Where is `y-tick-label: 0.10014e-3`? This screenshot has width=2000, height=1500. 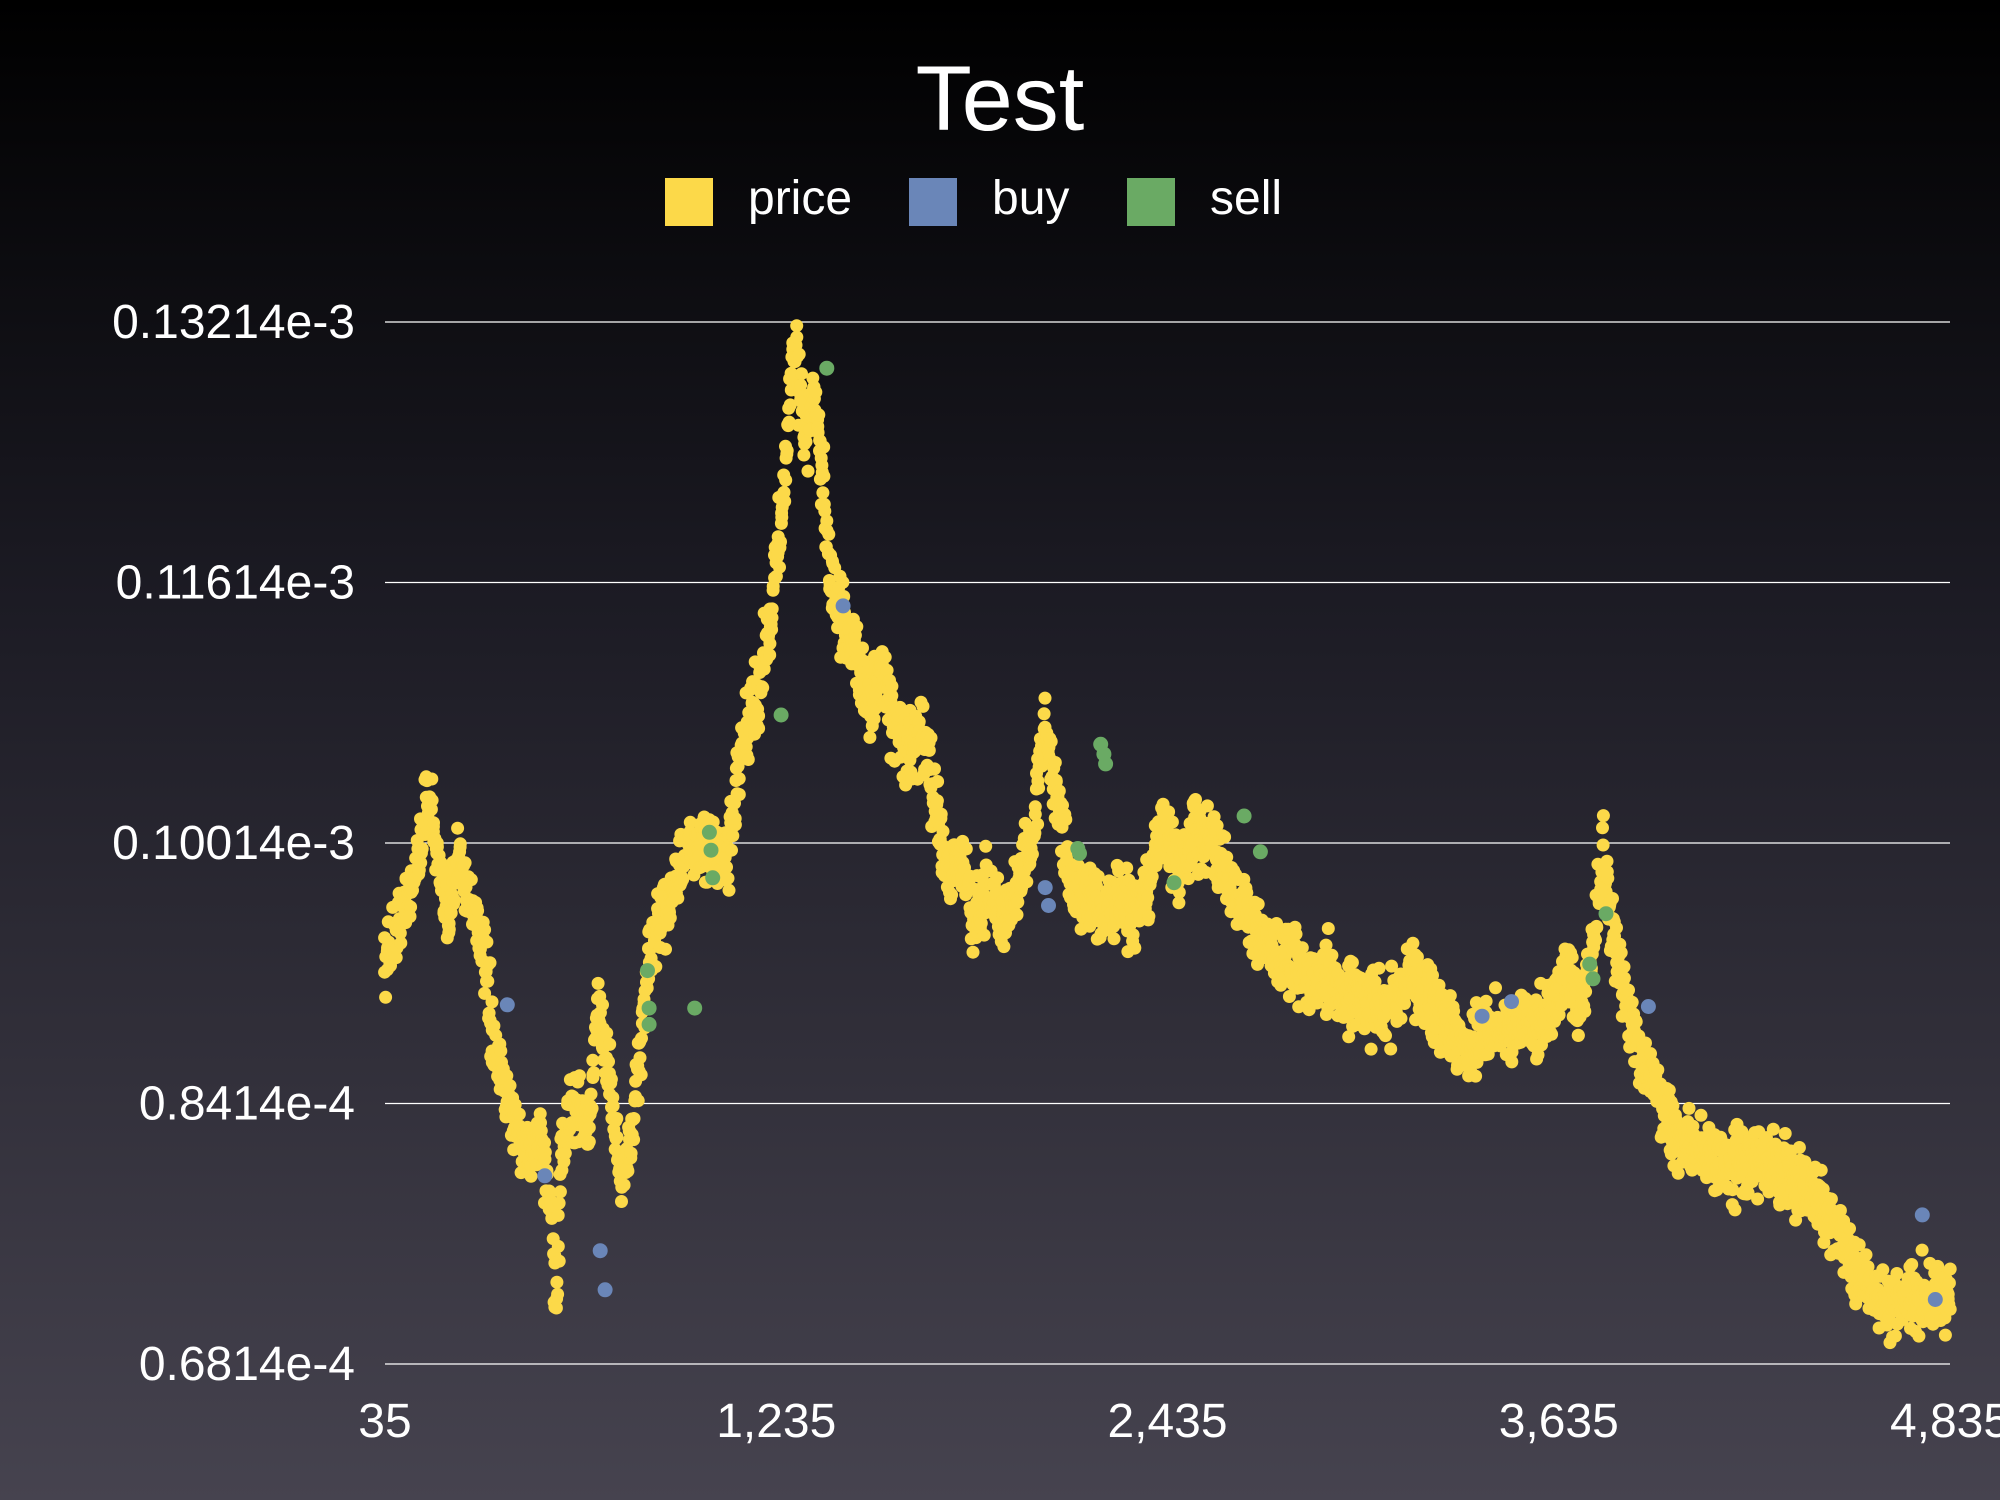
y-tick-label: 0.10014e-3 is located at coordinates (233, 843).